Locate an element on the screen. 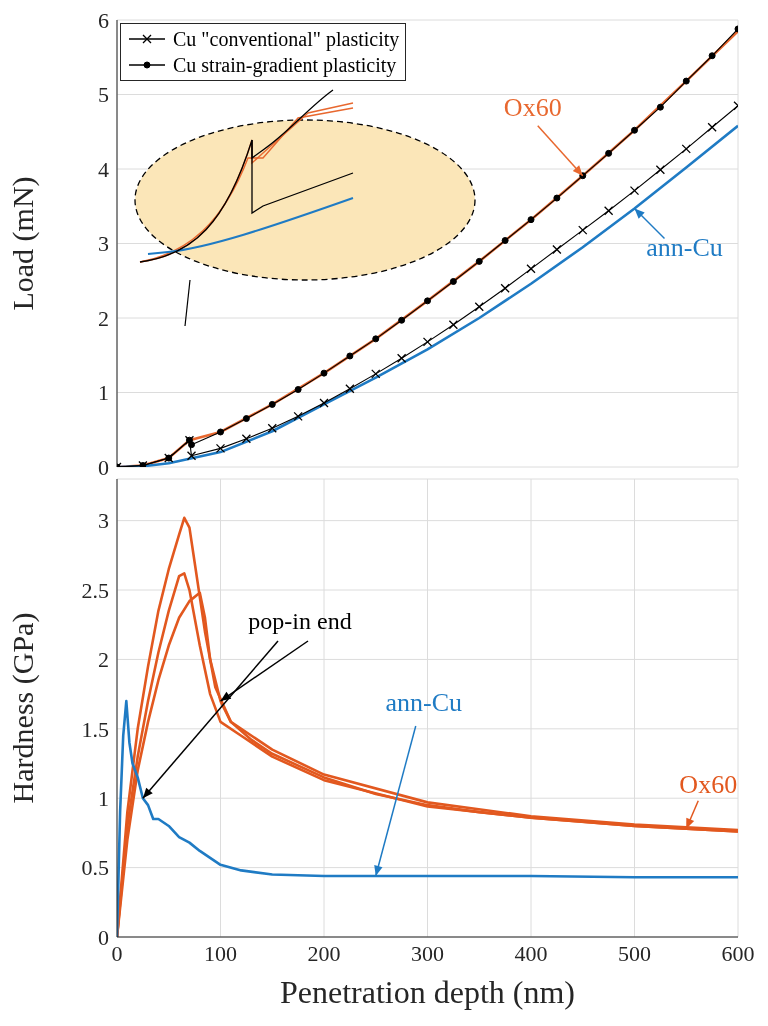 The width and height of the screenshot is (768, 1026). y-tick-label: 6 is located at coordinates (103, 20).